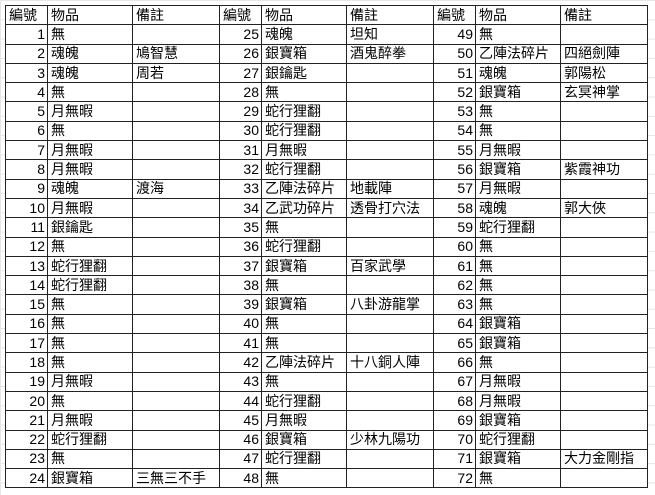  What do you see at coordinates (240, 343) in the screenshot?
I see `cell-number: 41` at bounding box center [240, 343].